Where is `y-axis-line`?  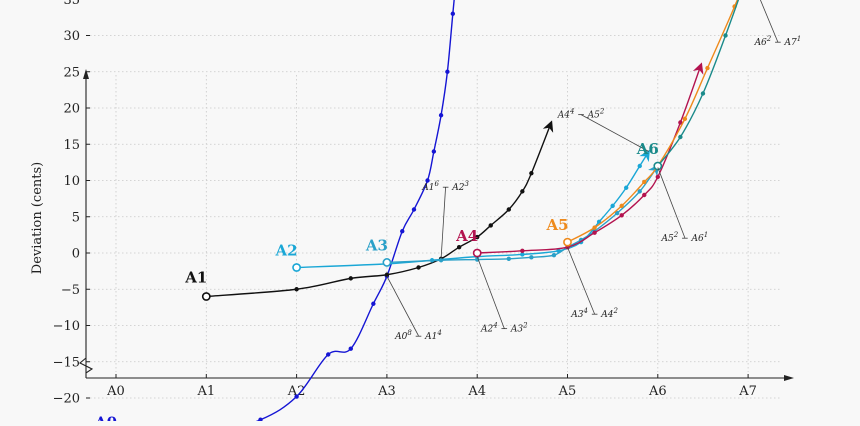 y-axis-line is located at coordinates (86, 224).